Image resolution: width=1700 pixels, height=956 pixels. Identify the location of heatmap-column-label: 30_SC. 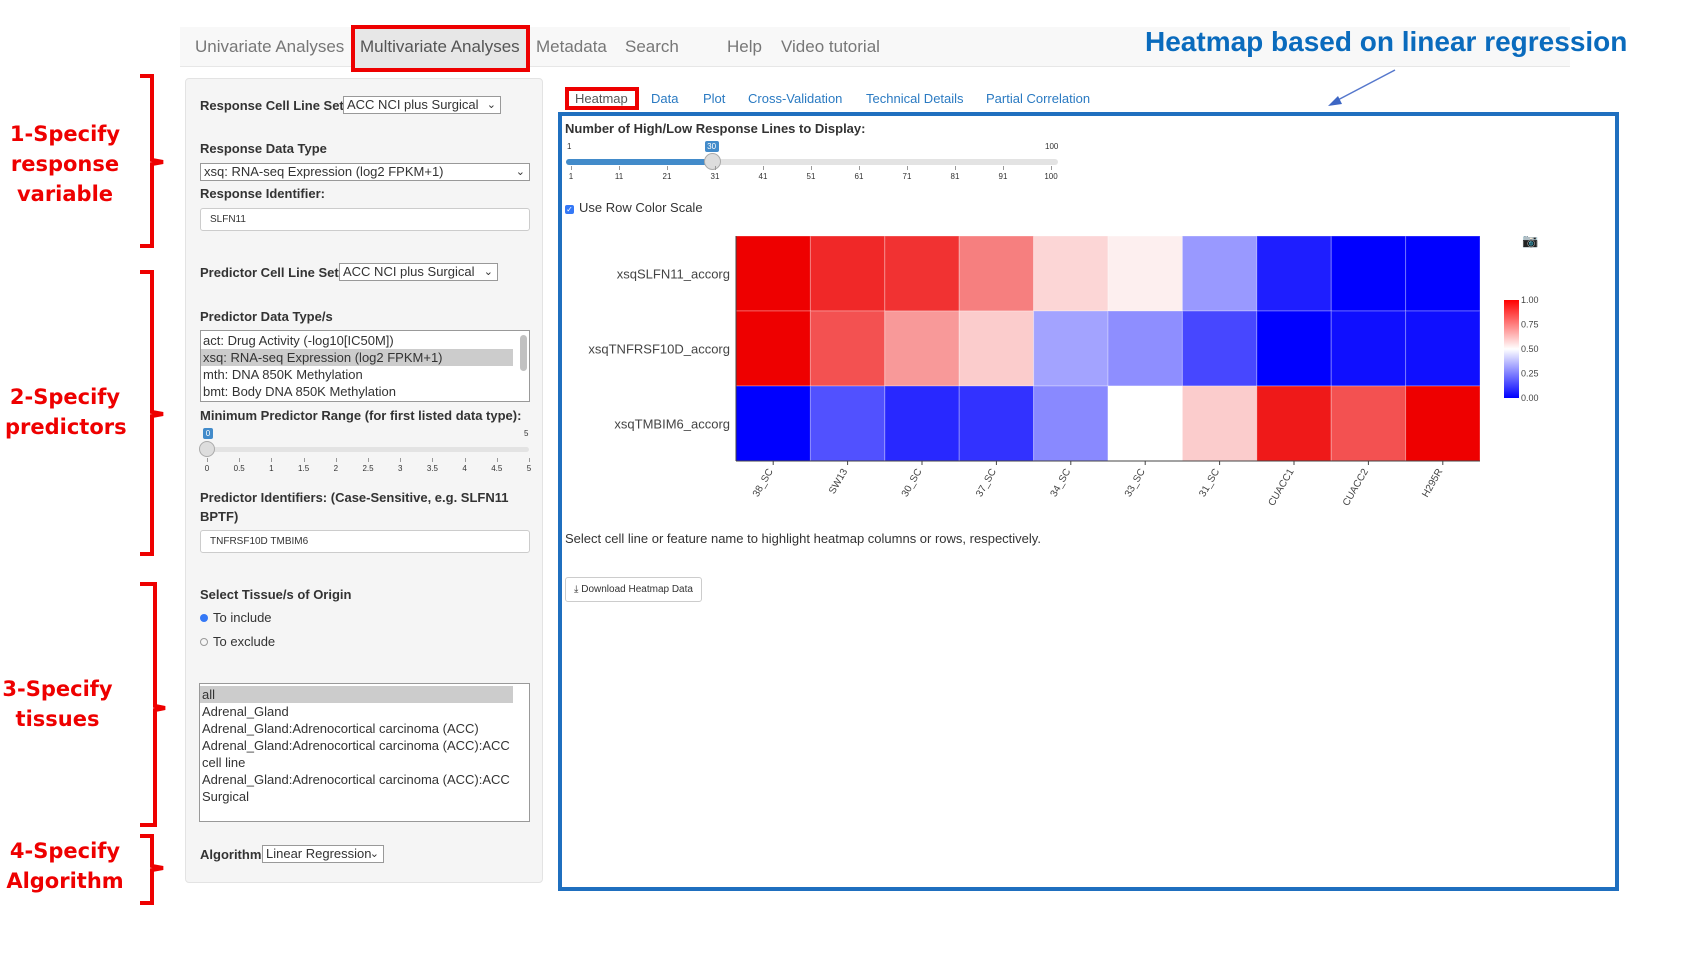
(912, 483).